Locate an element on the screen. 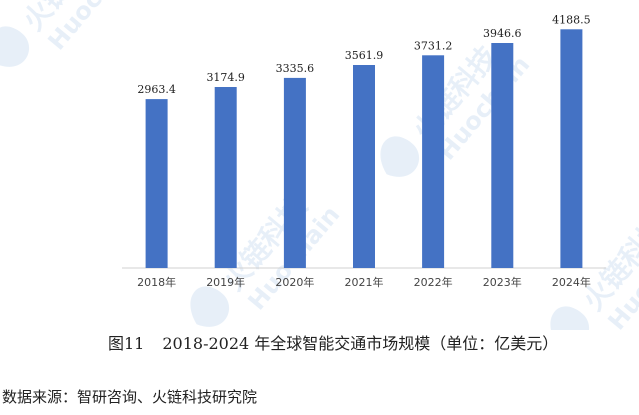 The image size is (639, 415). bar-2023年 is located at coordinates (502, 155).